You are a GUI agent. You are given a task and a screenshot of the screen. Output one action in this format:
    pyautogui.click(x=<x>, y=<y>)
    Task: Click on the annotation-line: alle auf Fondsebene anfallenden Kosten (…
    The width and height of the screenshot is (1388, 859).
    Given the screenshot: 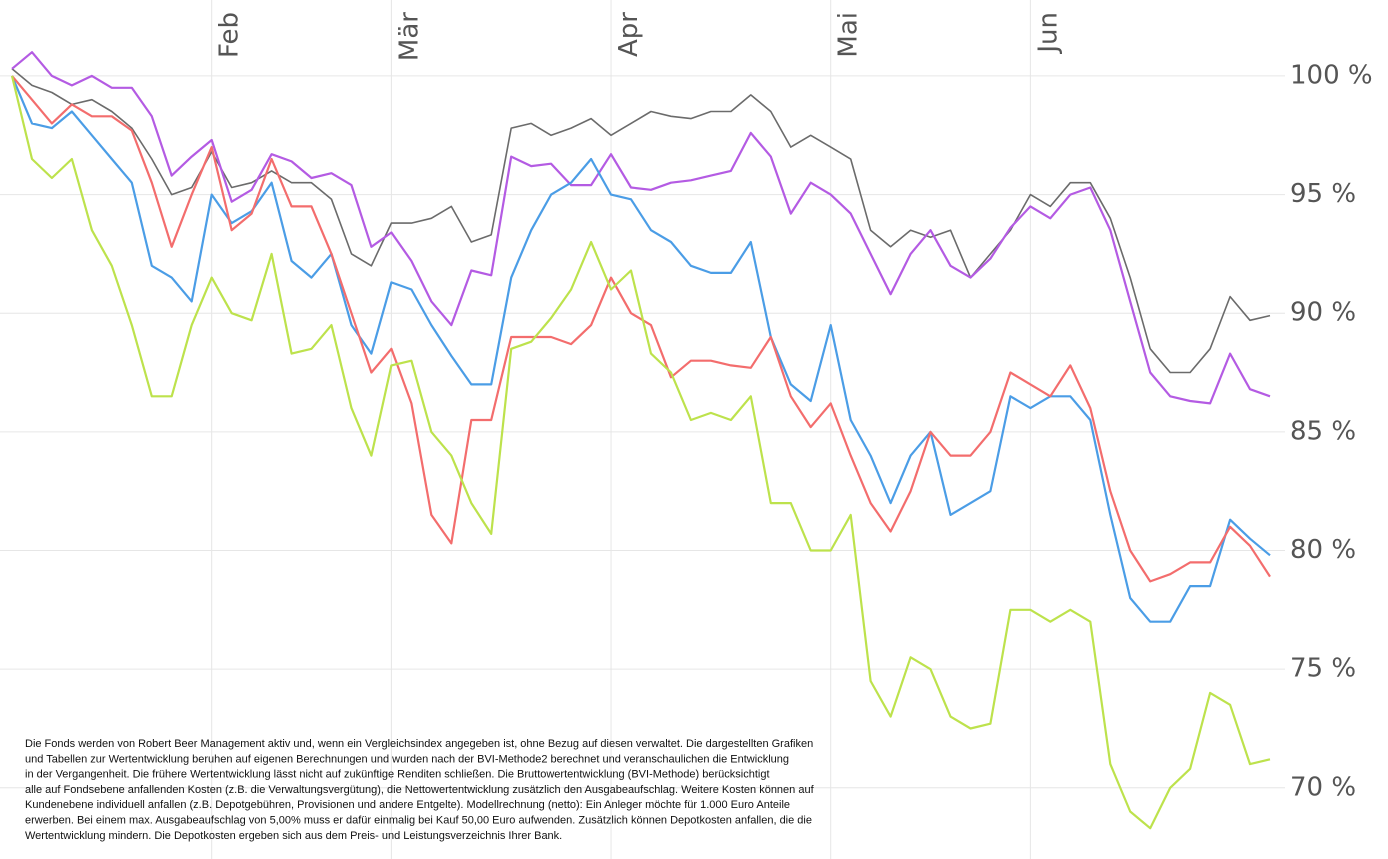 What is the action you would take?
    pyautogui.click(x=420, y=790)
    